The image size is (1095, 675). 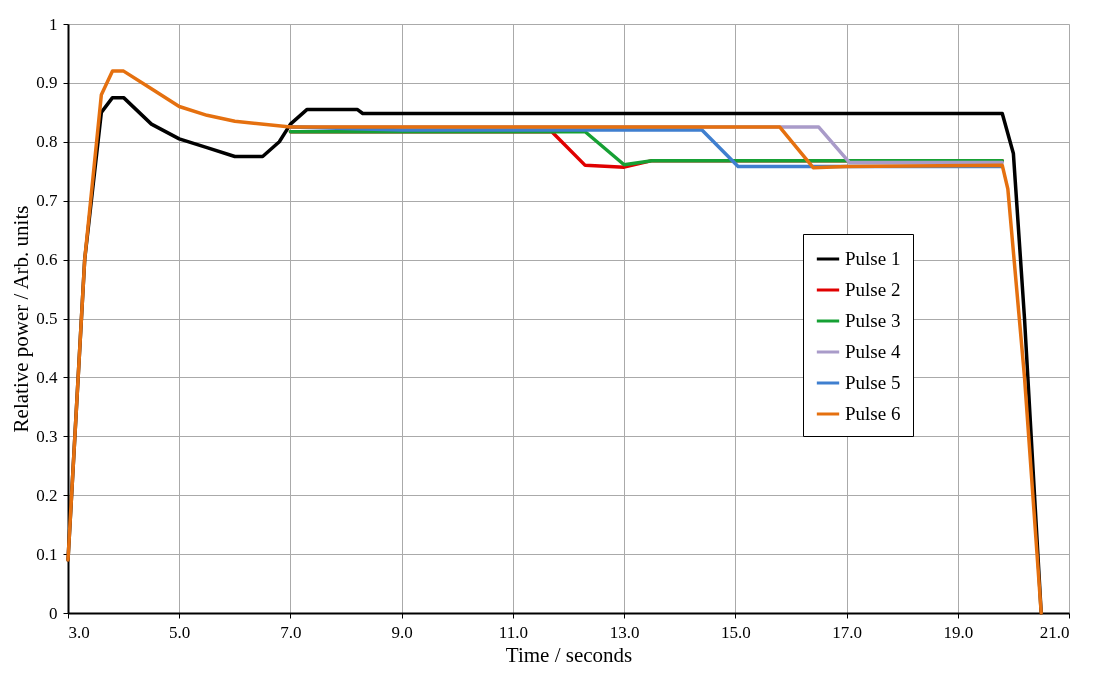 What do you see at coordinates (873, 382) in the screenshot?
I see `legend-label: Pulse 5` at bounding box center [873, 382].